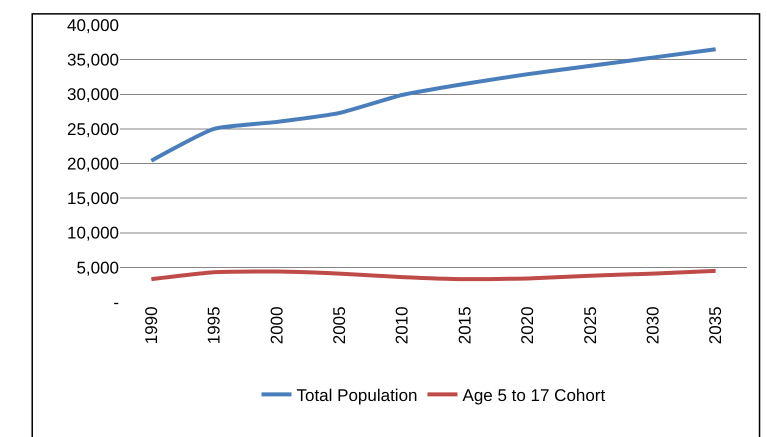 The image size is (767, 437). Describe the element at coordinates (276, 325) in the screenshot. I see `x-tick-label: 2000` at that location.